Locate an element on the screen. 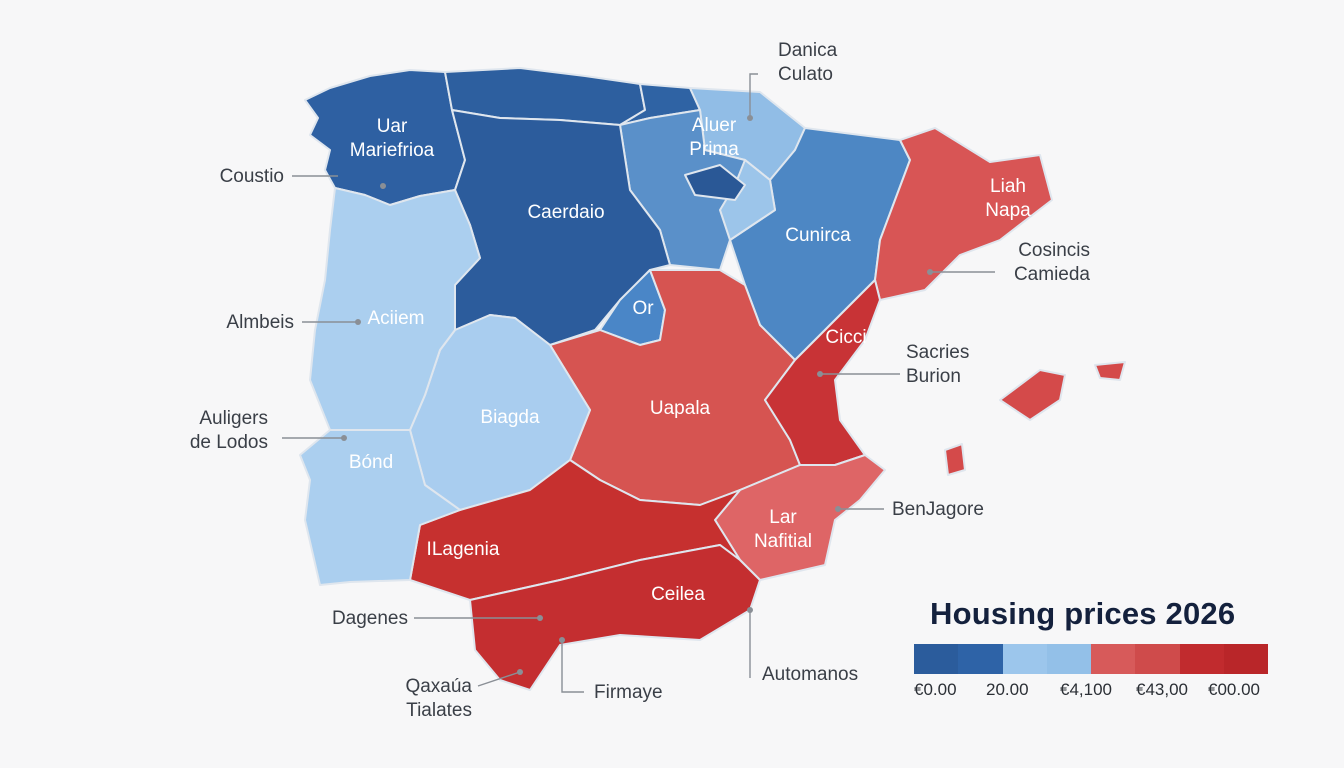 This screenshot has width=1344, height=768. callout-line: BenJagore is located at coordinates (938, 509).